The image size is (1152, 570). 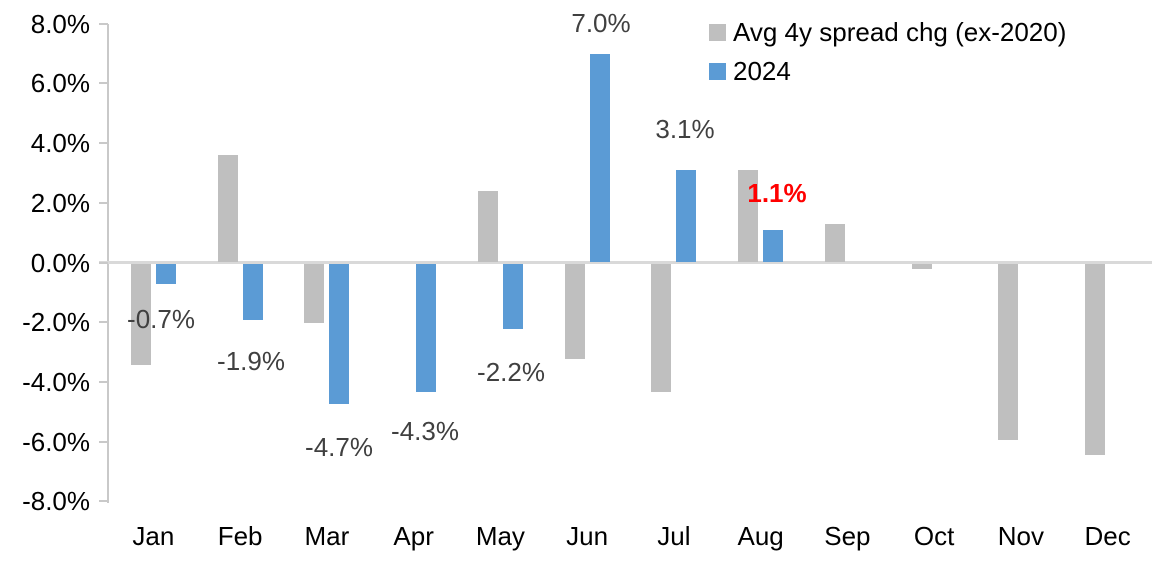 I want to click on x-axis-label-feb: Feb, so click(x=240, y=536).